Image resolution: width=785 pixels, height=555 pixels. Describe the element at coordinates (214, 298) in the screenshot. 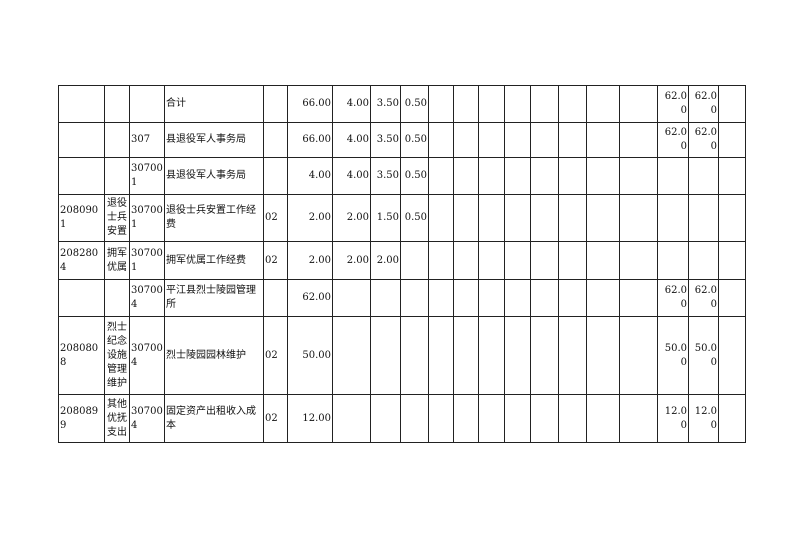

I see `table-cell: 平江县烈士陵园管理所` at that location.